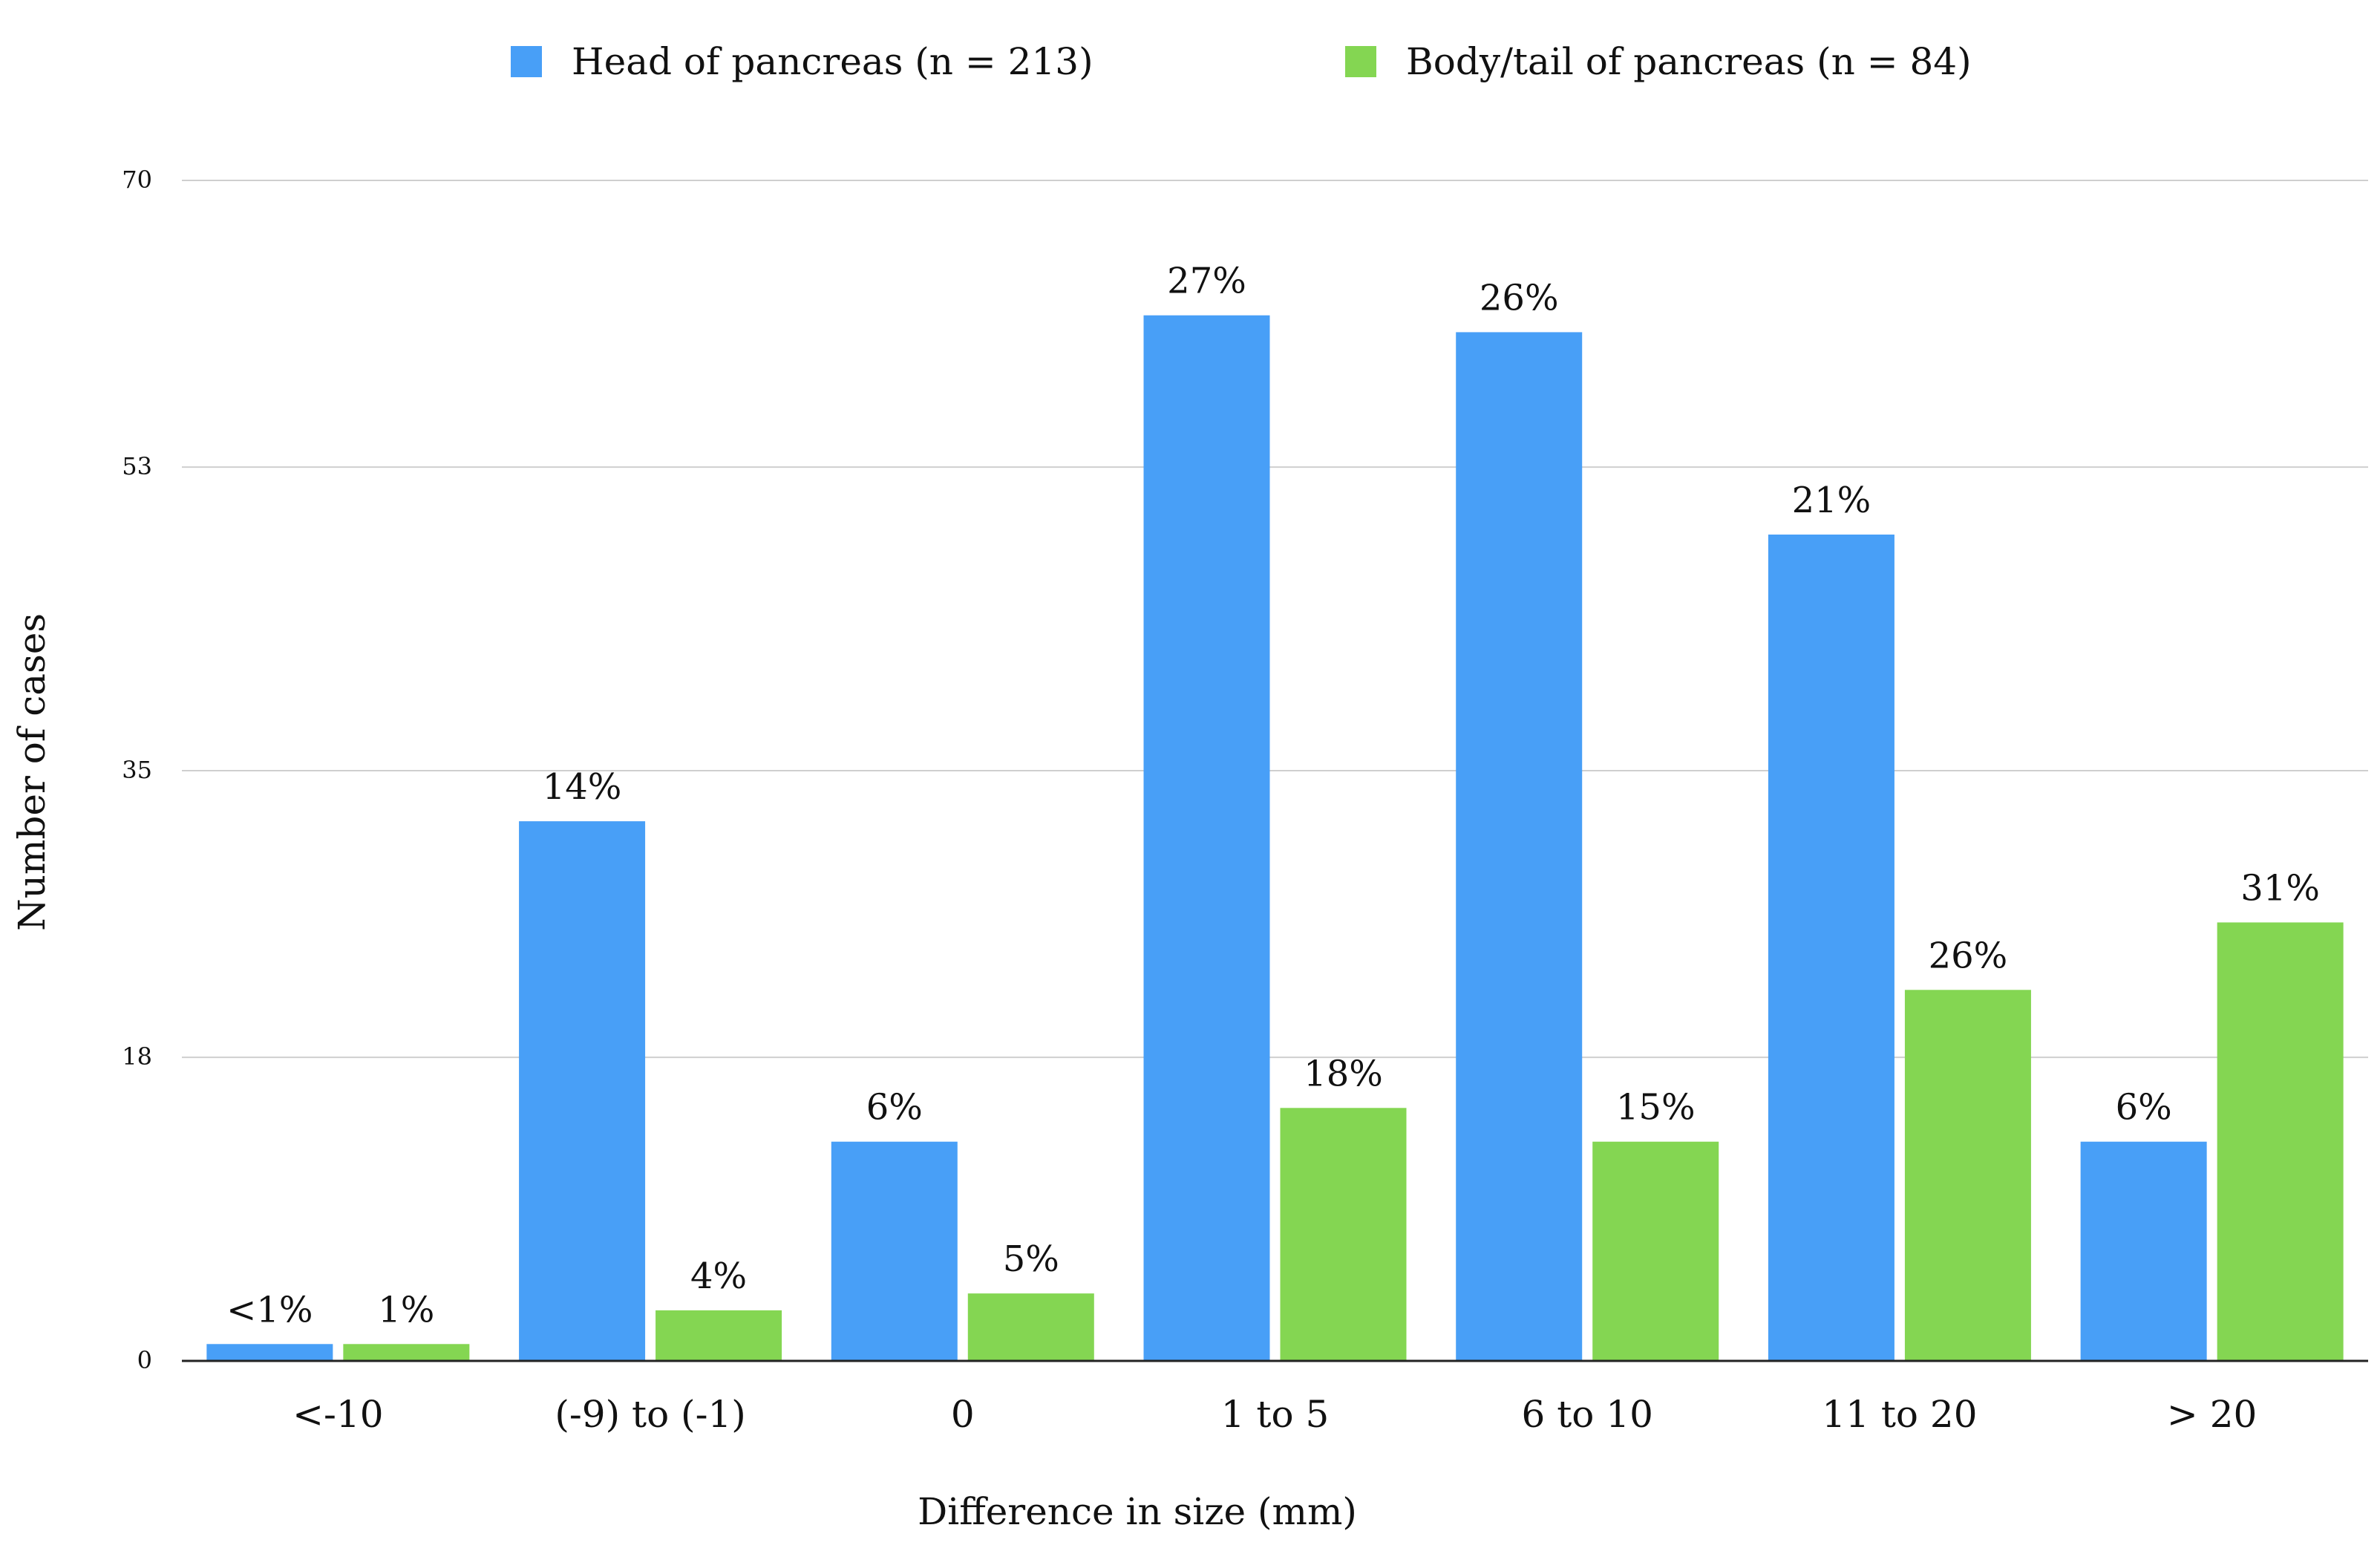  Describe the element at coordinates (1689, 61) in the screenshot. I see `legend-label: Body/tail of pancreas (n = 84)` at that location.